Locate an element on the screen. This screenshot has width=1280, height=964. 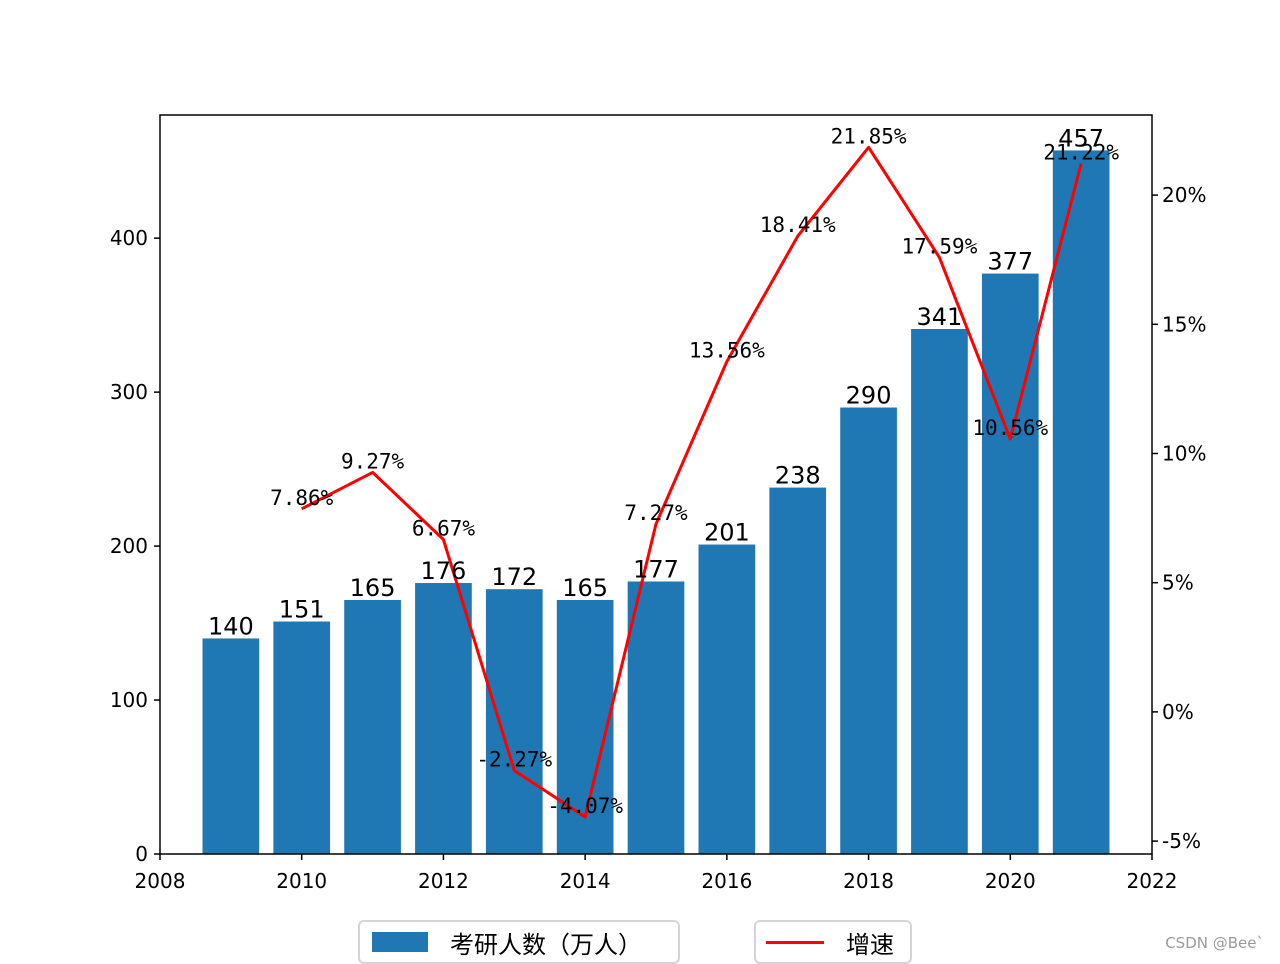
bar-value-label: 140 is located at coordinates (231, 626).